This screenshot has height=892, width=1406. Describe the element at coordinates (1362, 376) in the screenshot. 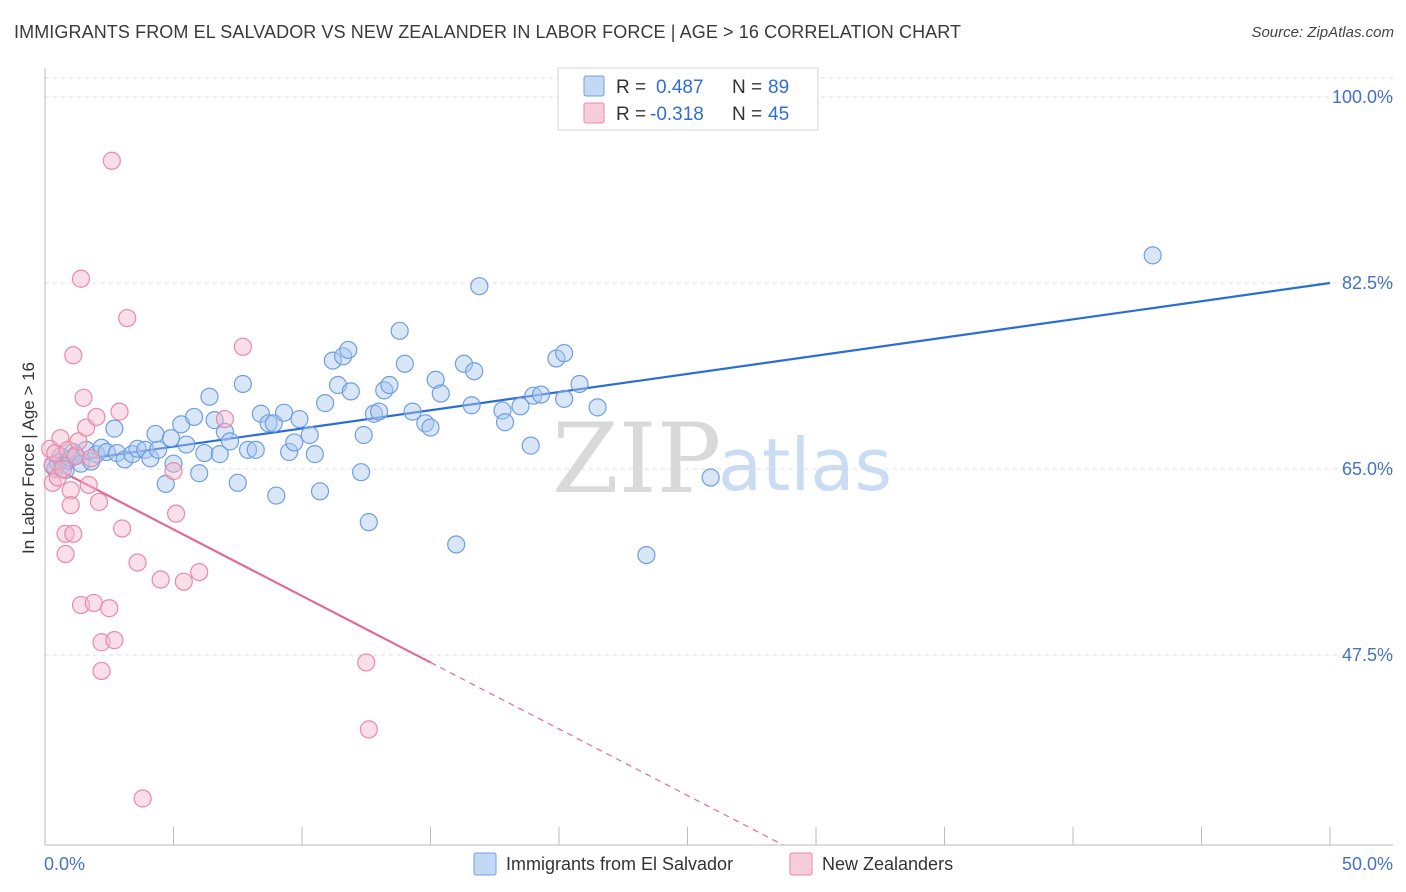

I see `y-tick-labels: 47.5% 65.0% 82.5% 100.0%` at that location.